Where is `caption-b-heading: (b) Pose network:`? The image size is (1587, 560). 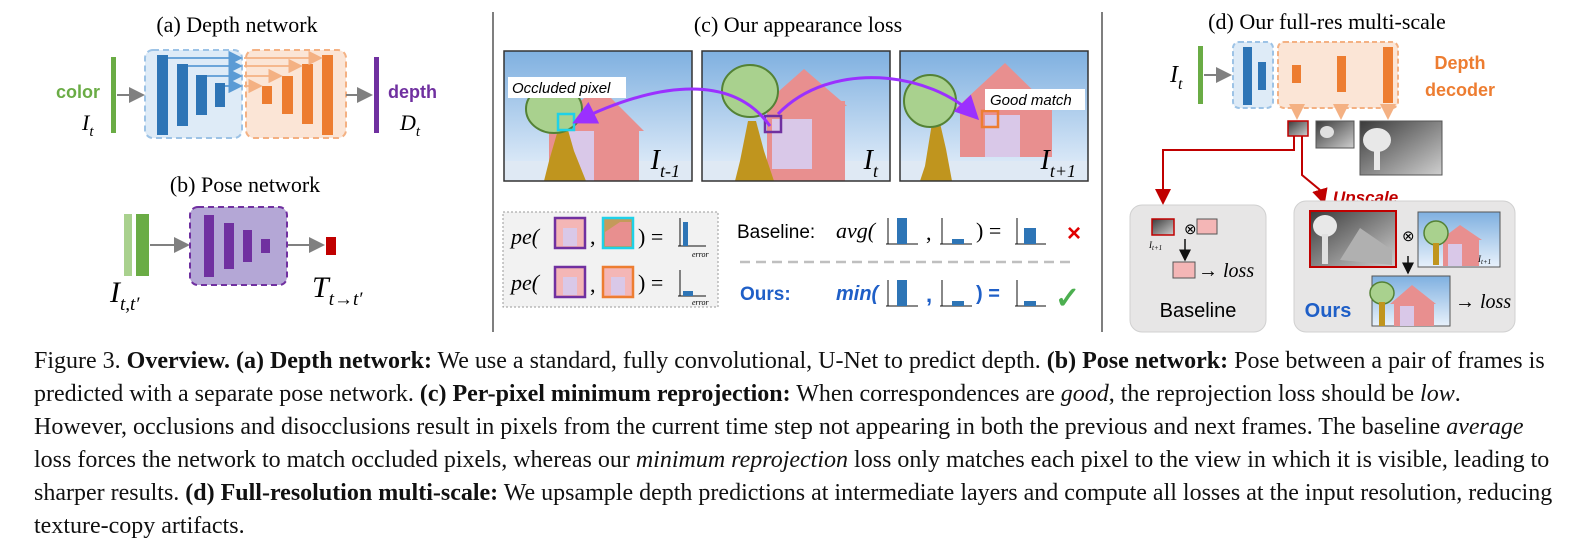 caption-b-heading: (b) Pose network: is located at coordinates (1137, 361).